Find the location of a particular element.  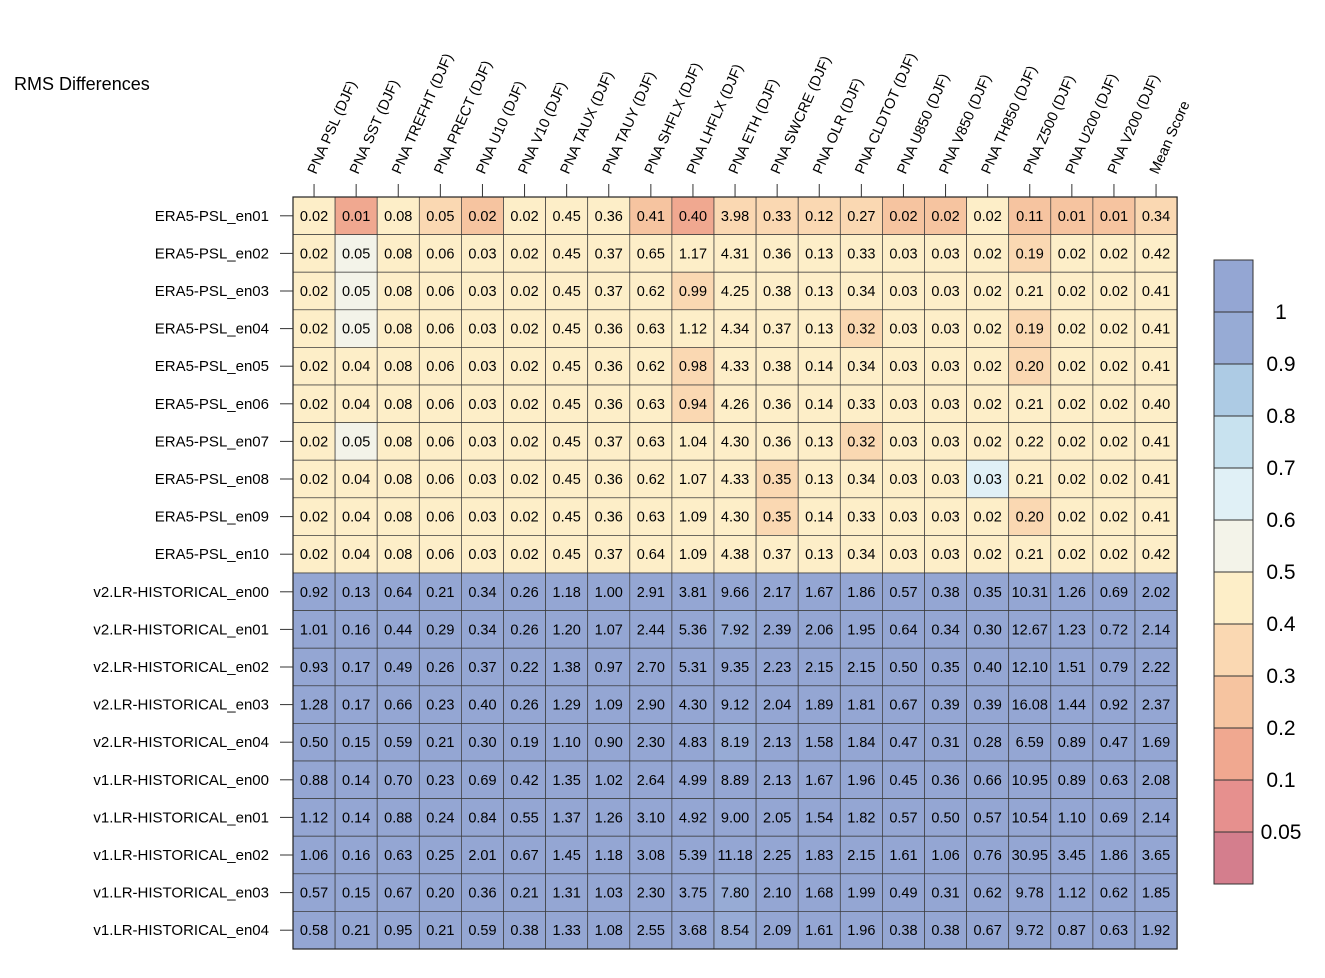

cell-value: 0.62 is located at coordinates (651, 480).